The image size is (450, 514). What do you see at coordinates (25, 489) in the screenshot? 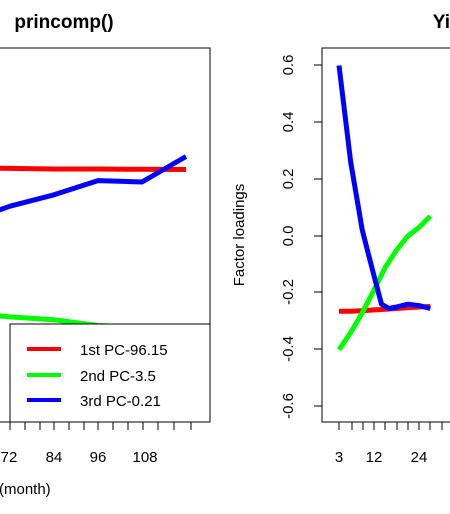
I see `left-x-axis-title: (month)` at bounding box center [25, 489].